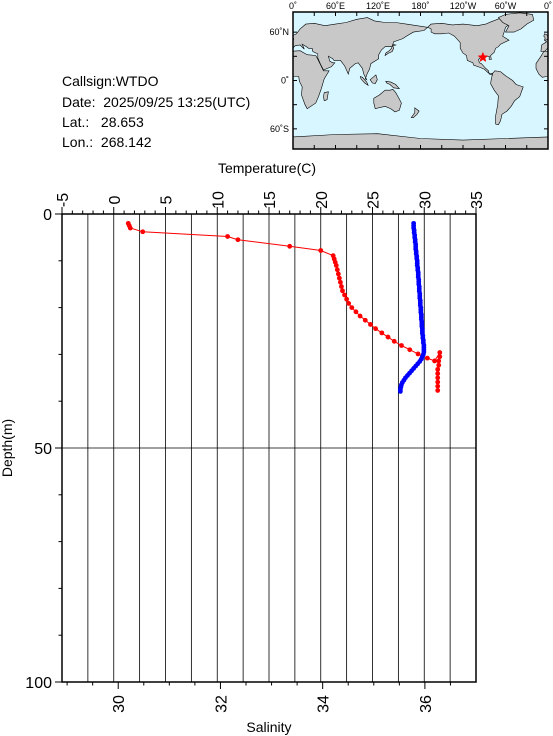 The width and height of the screenshot is (553, 736). I want to click on map-ticks, so click(420, 80).